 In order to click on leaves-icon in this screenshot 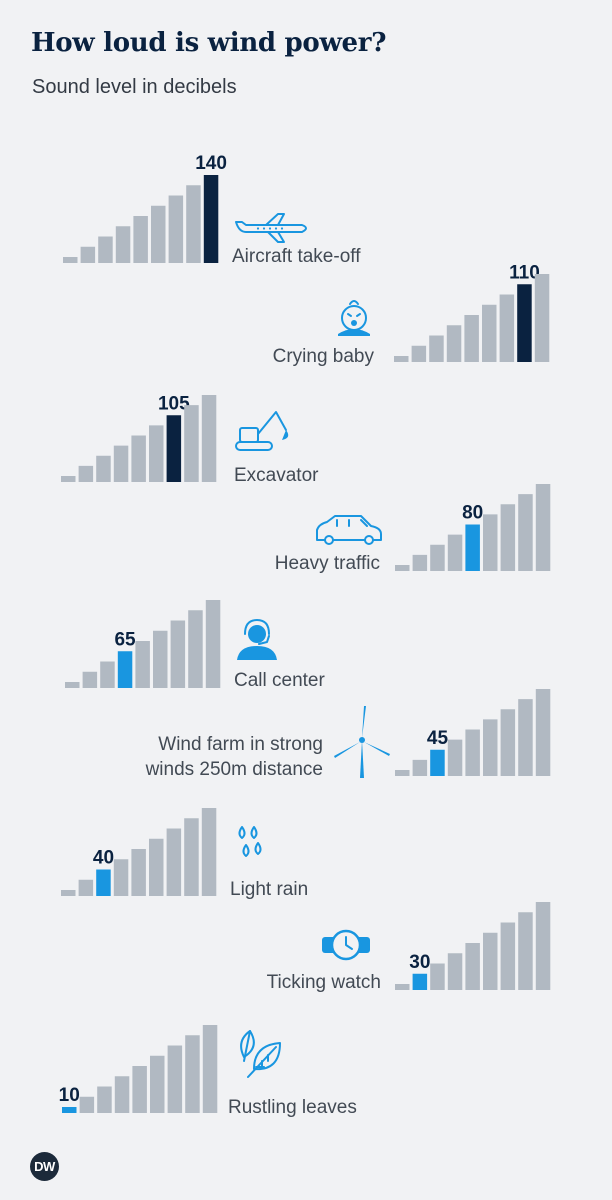, I will do `click(260, 1054)`.